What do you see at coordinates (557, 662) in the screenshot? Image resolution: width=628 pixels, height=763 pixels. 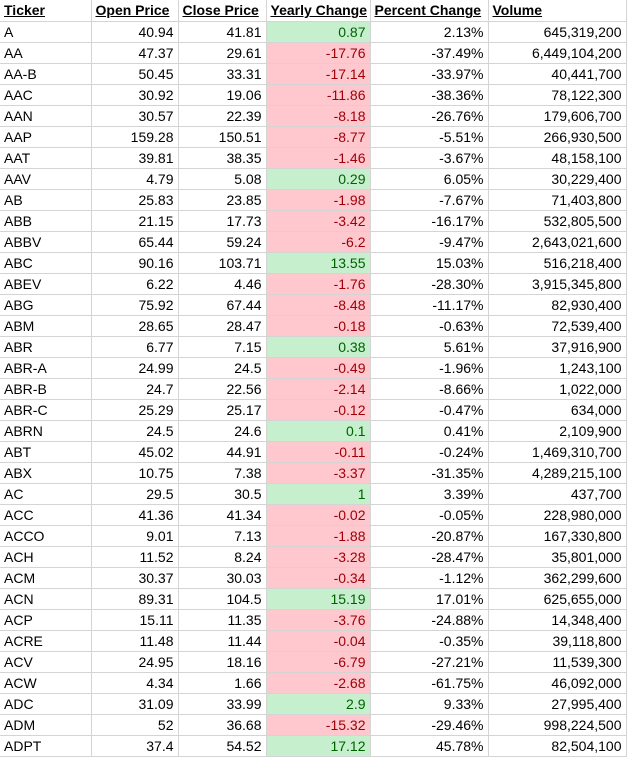 I see `cell-volume: 11,539,300` at bounding box center [557, 662].